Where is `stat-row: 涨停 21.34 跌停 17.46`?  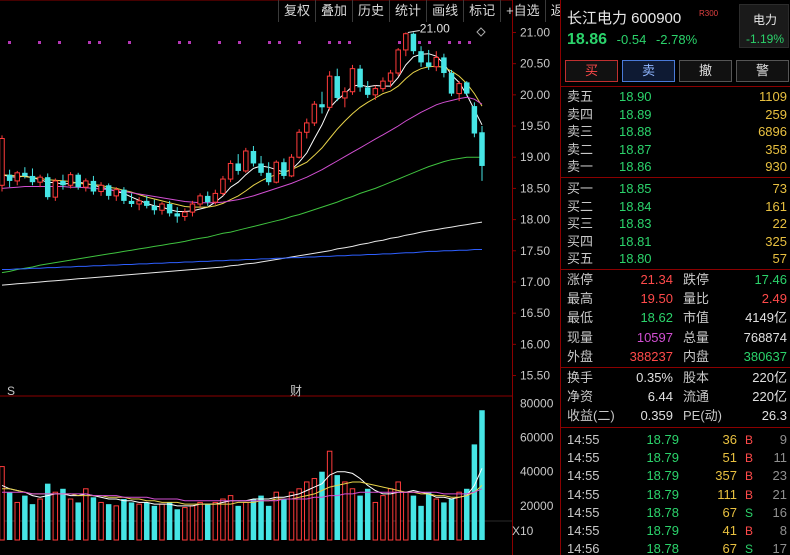 stat-row: 涨停 21.34 跌停 17.46 is located at coordinates (675, 280).